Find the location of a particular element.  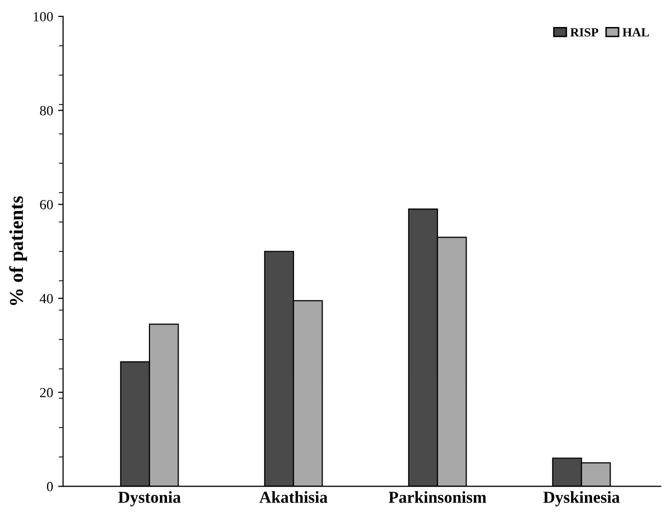

y-tick-label: 80 is located at coordinates (46, 111).